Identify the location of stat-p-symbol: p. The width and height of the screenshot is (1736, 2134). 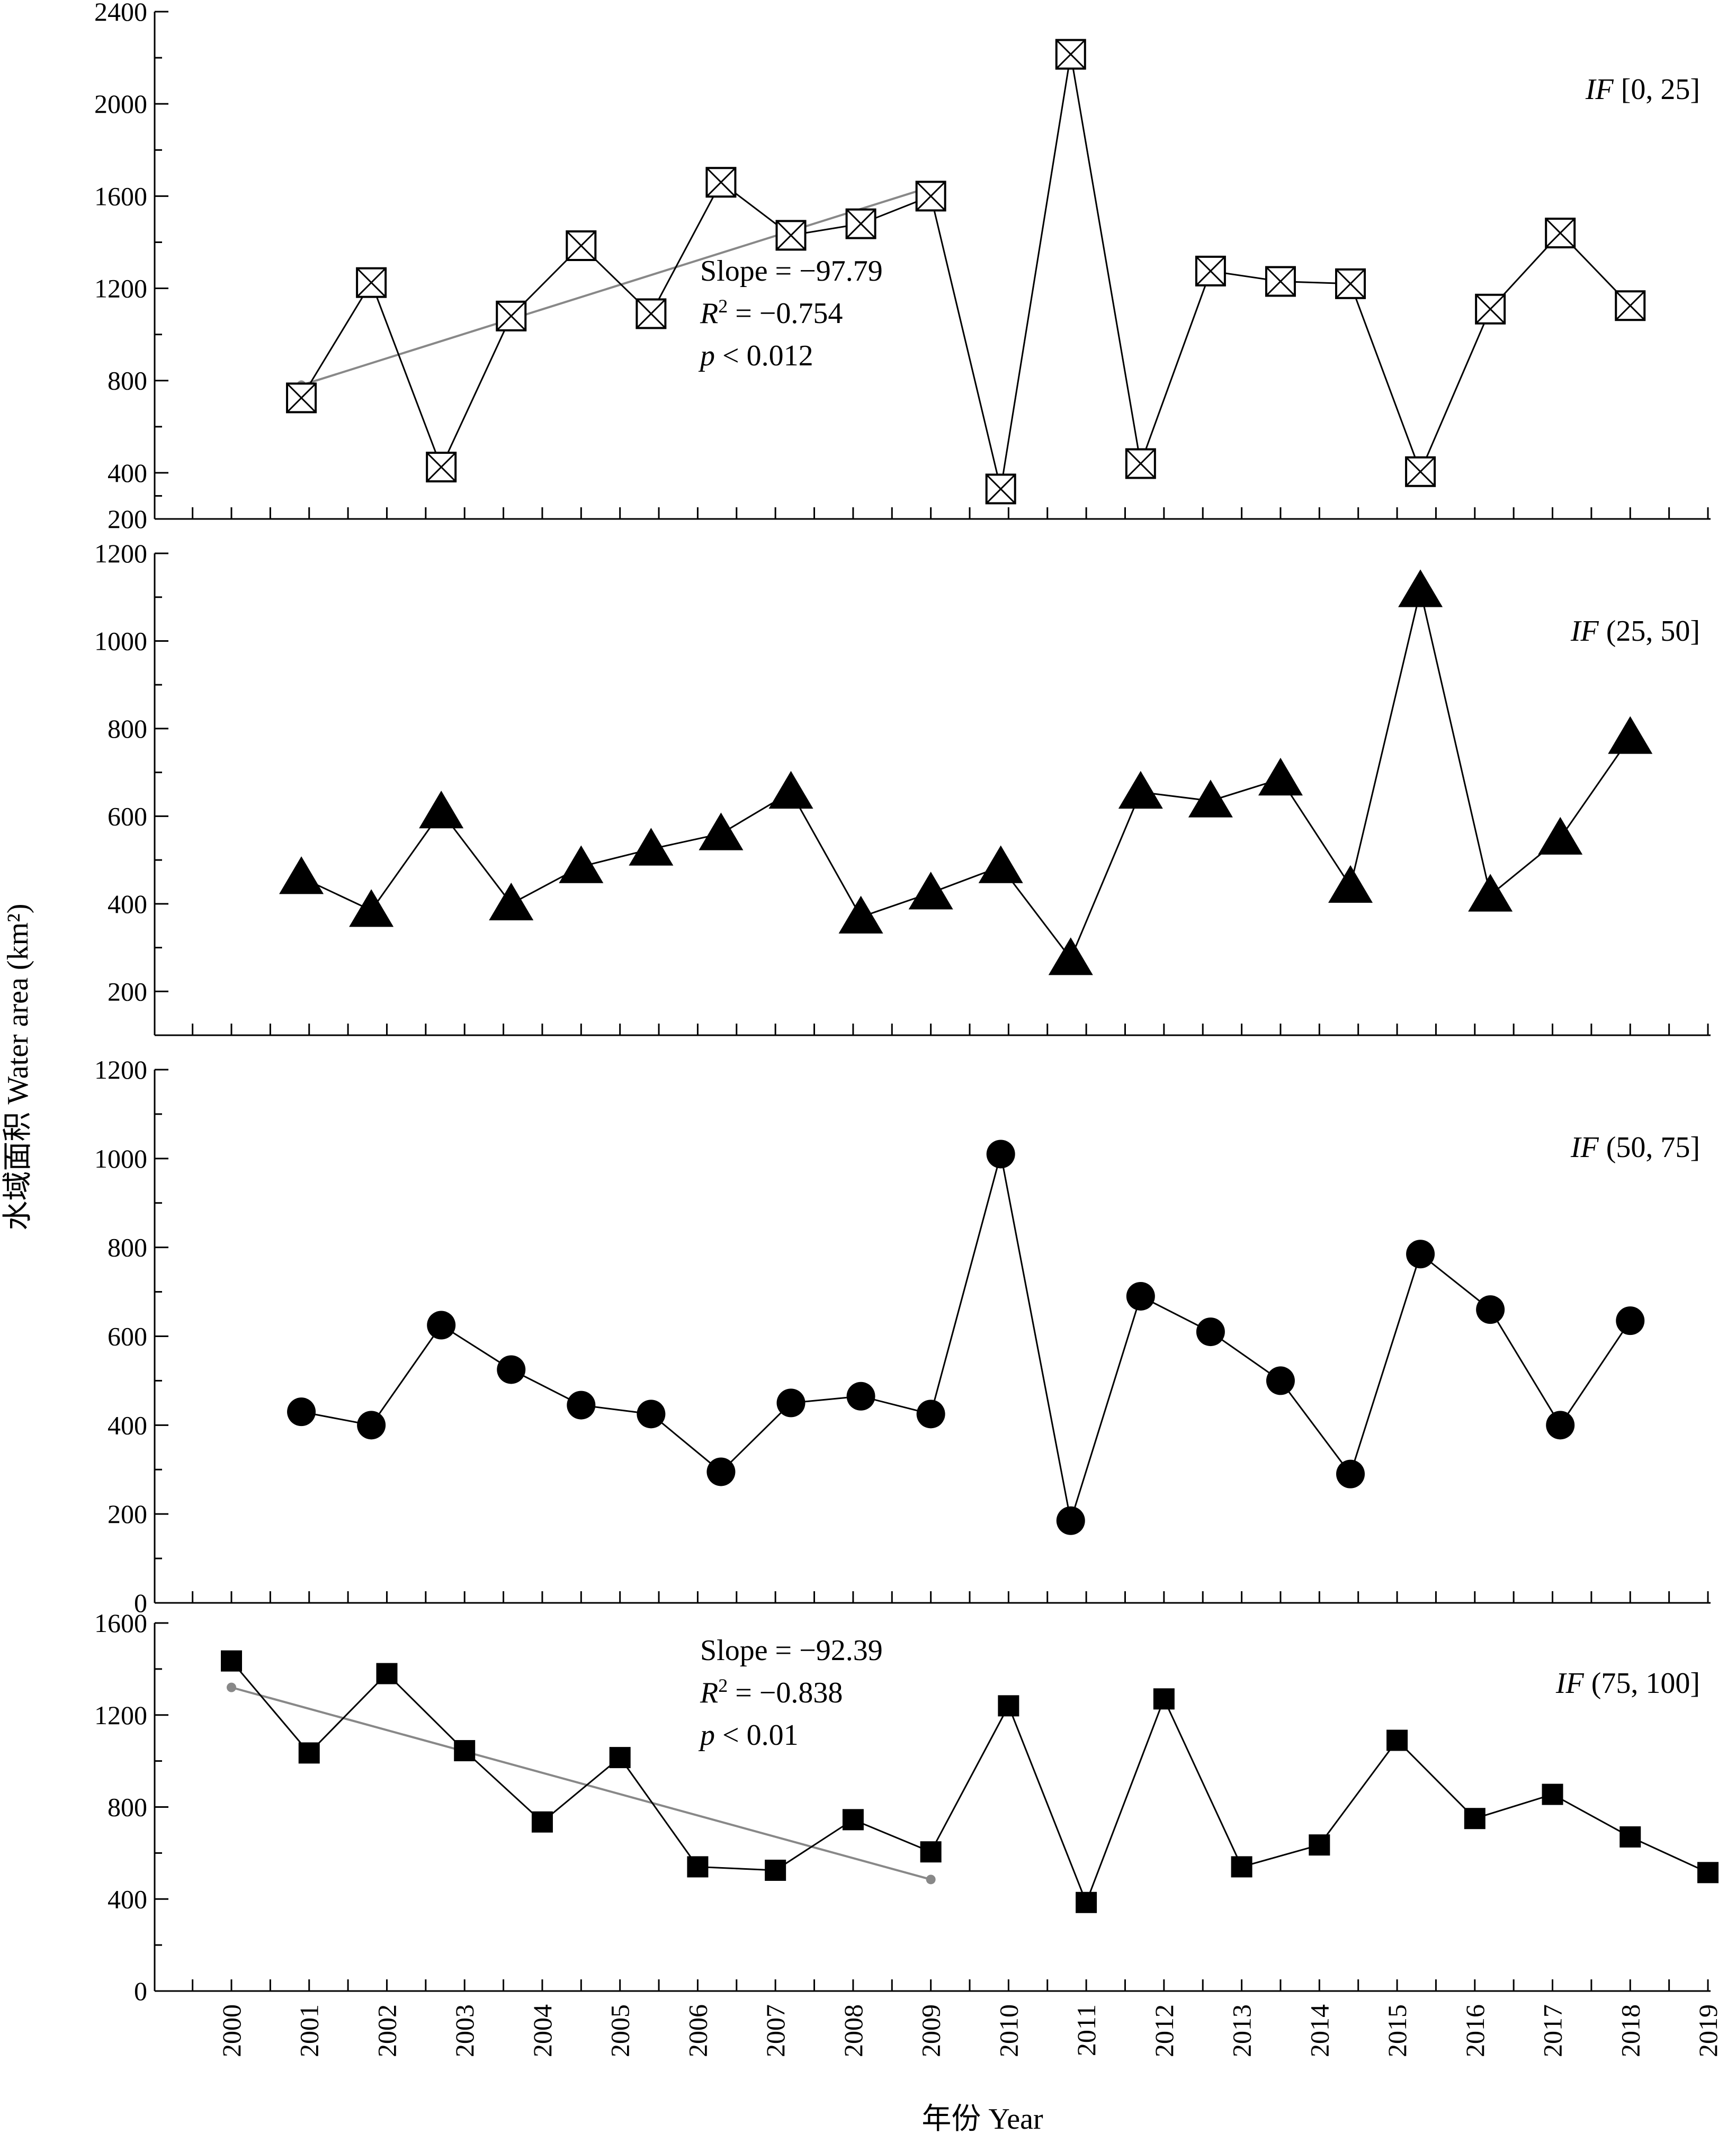
(706, 355).